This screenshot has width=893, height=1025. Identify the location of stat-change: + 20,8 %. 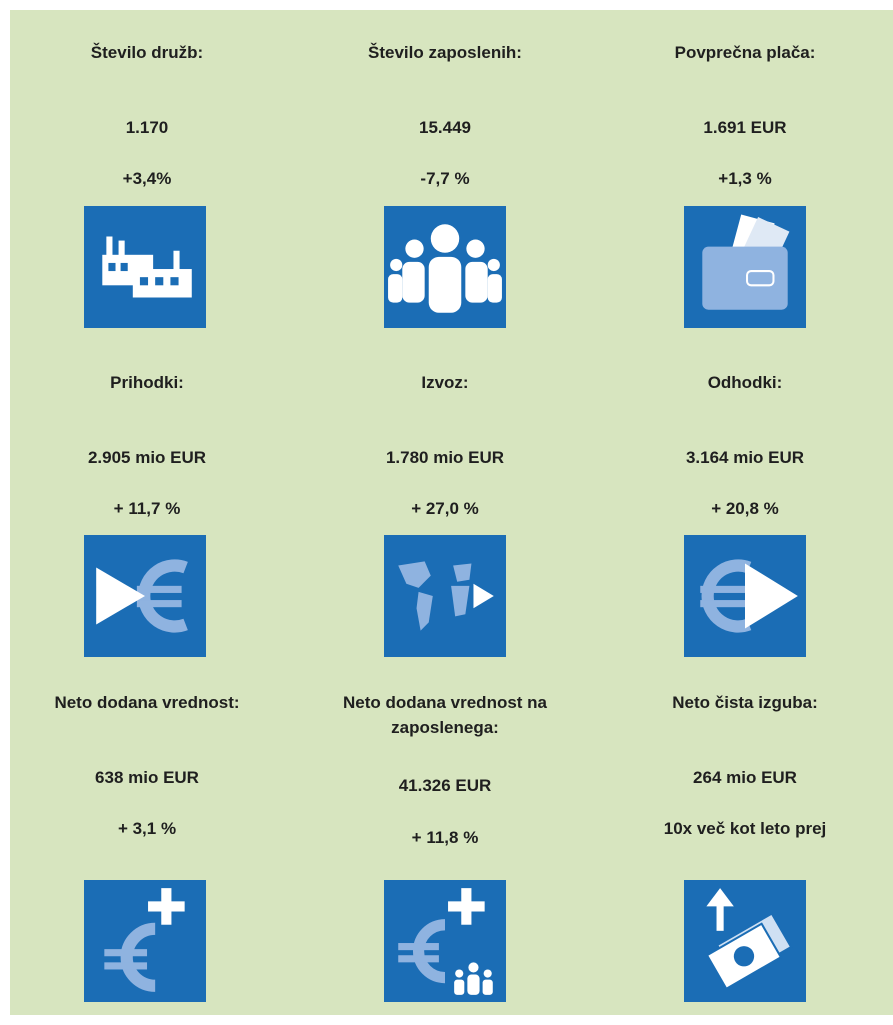
(745, 508).